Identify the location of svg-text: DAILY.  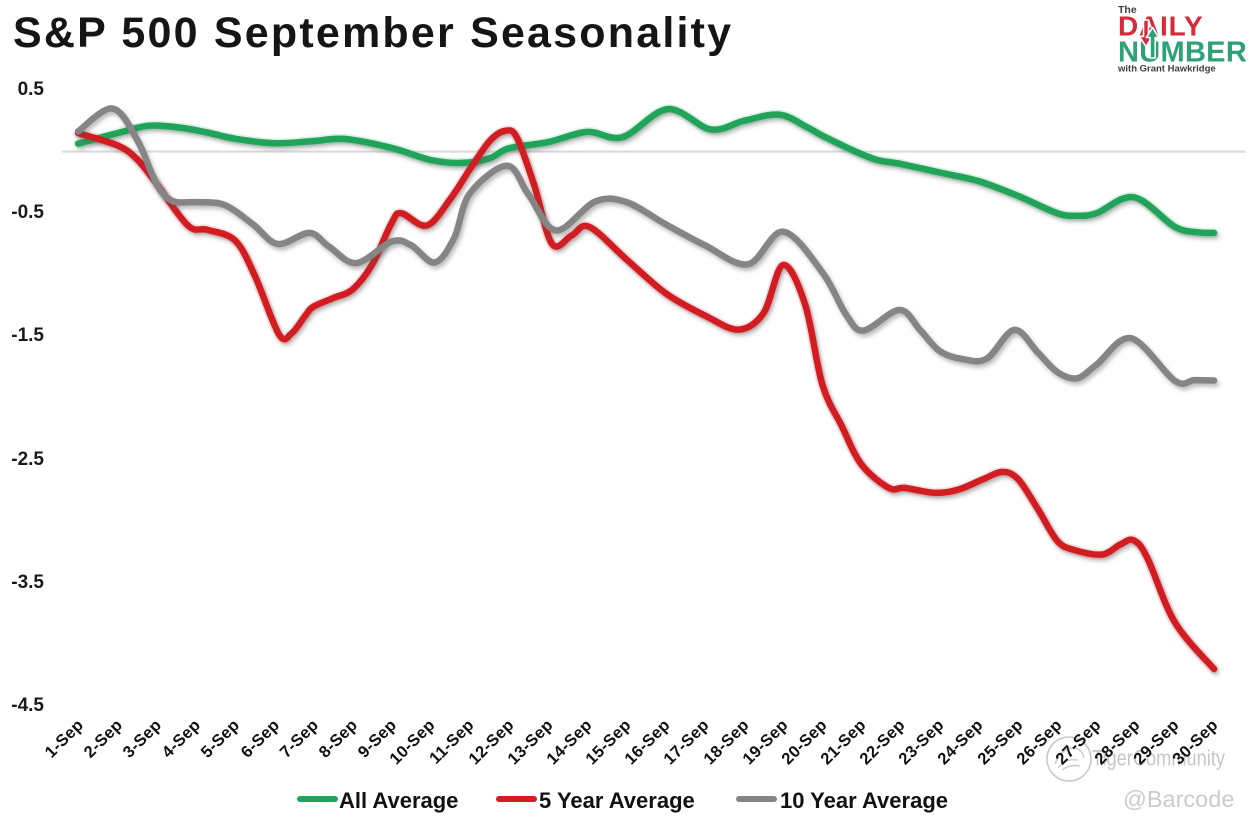
(1160, 26).